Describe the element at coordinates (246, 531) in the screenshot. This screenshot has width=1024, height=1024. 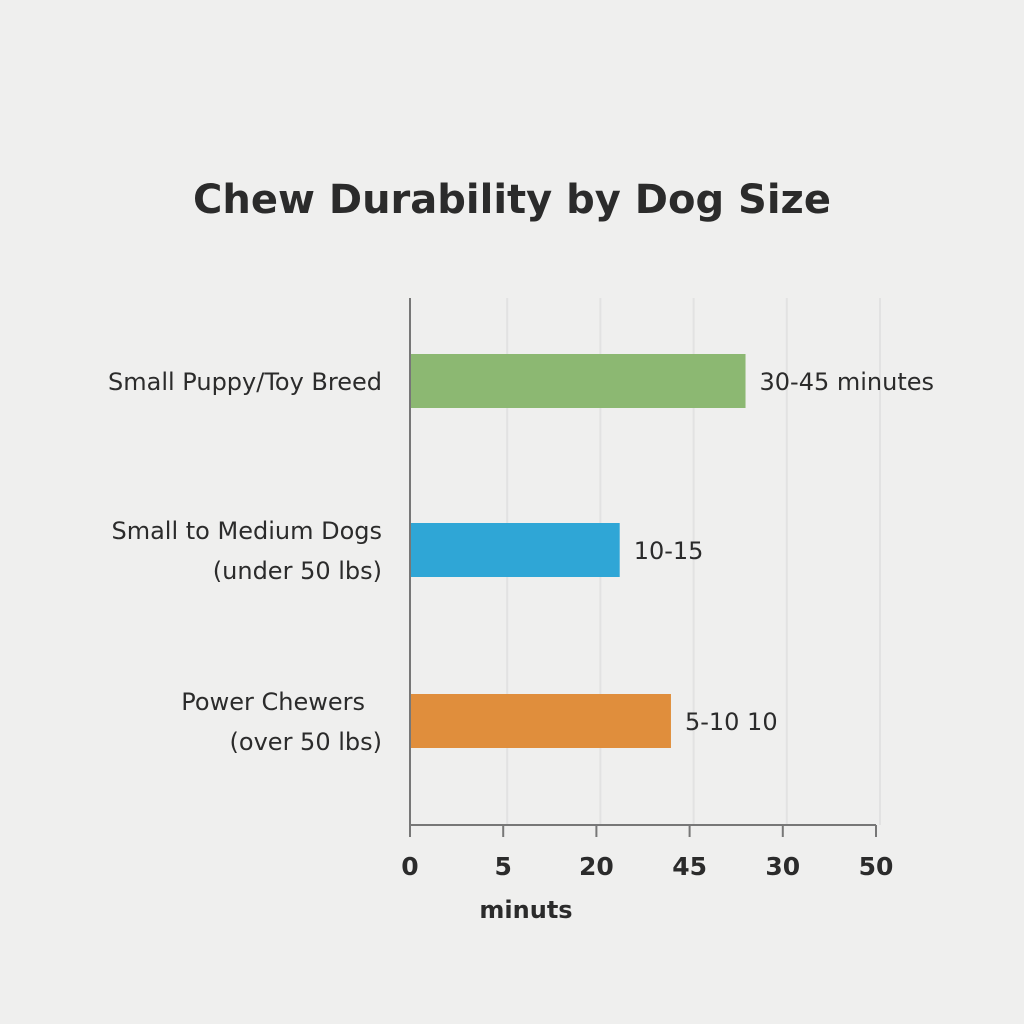
I see `category-label: Small to Medium Dogs` at that location.